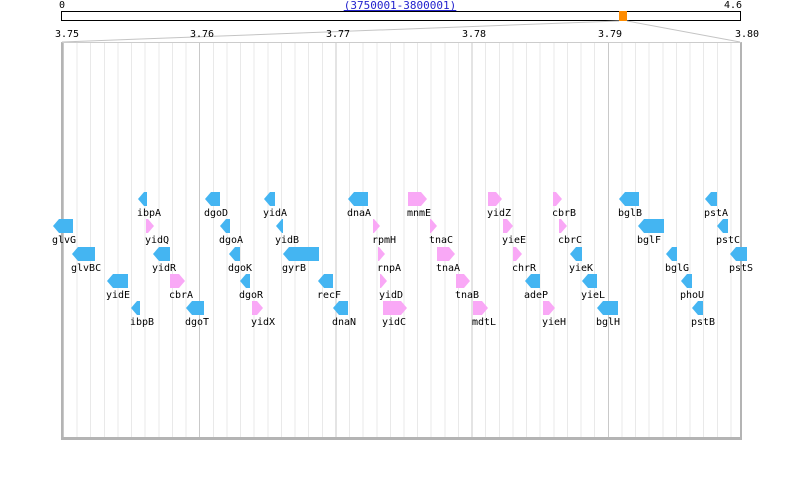 This screenshot has width=800, height=500. What do you see at coordinates (142, 199) in the screenshot?
I see `gene-arrow-ibpA` at bounding box center [142, 199].